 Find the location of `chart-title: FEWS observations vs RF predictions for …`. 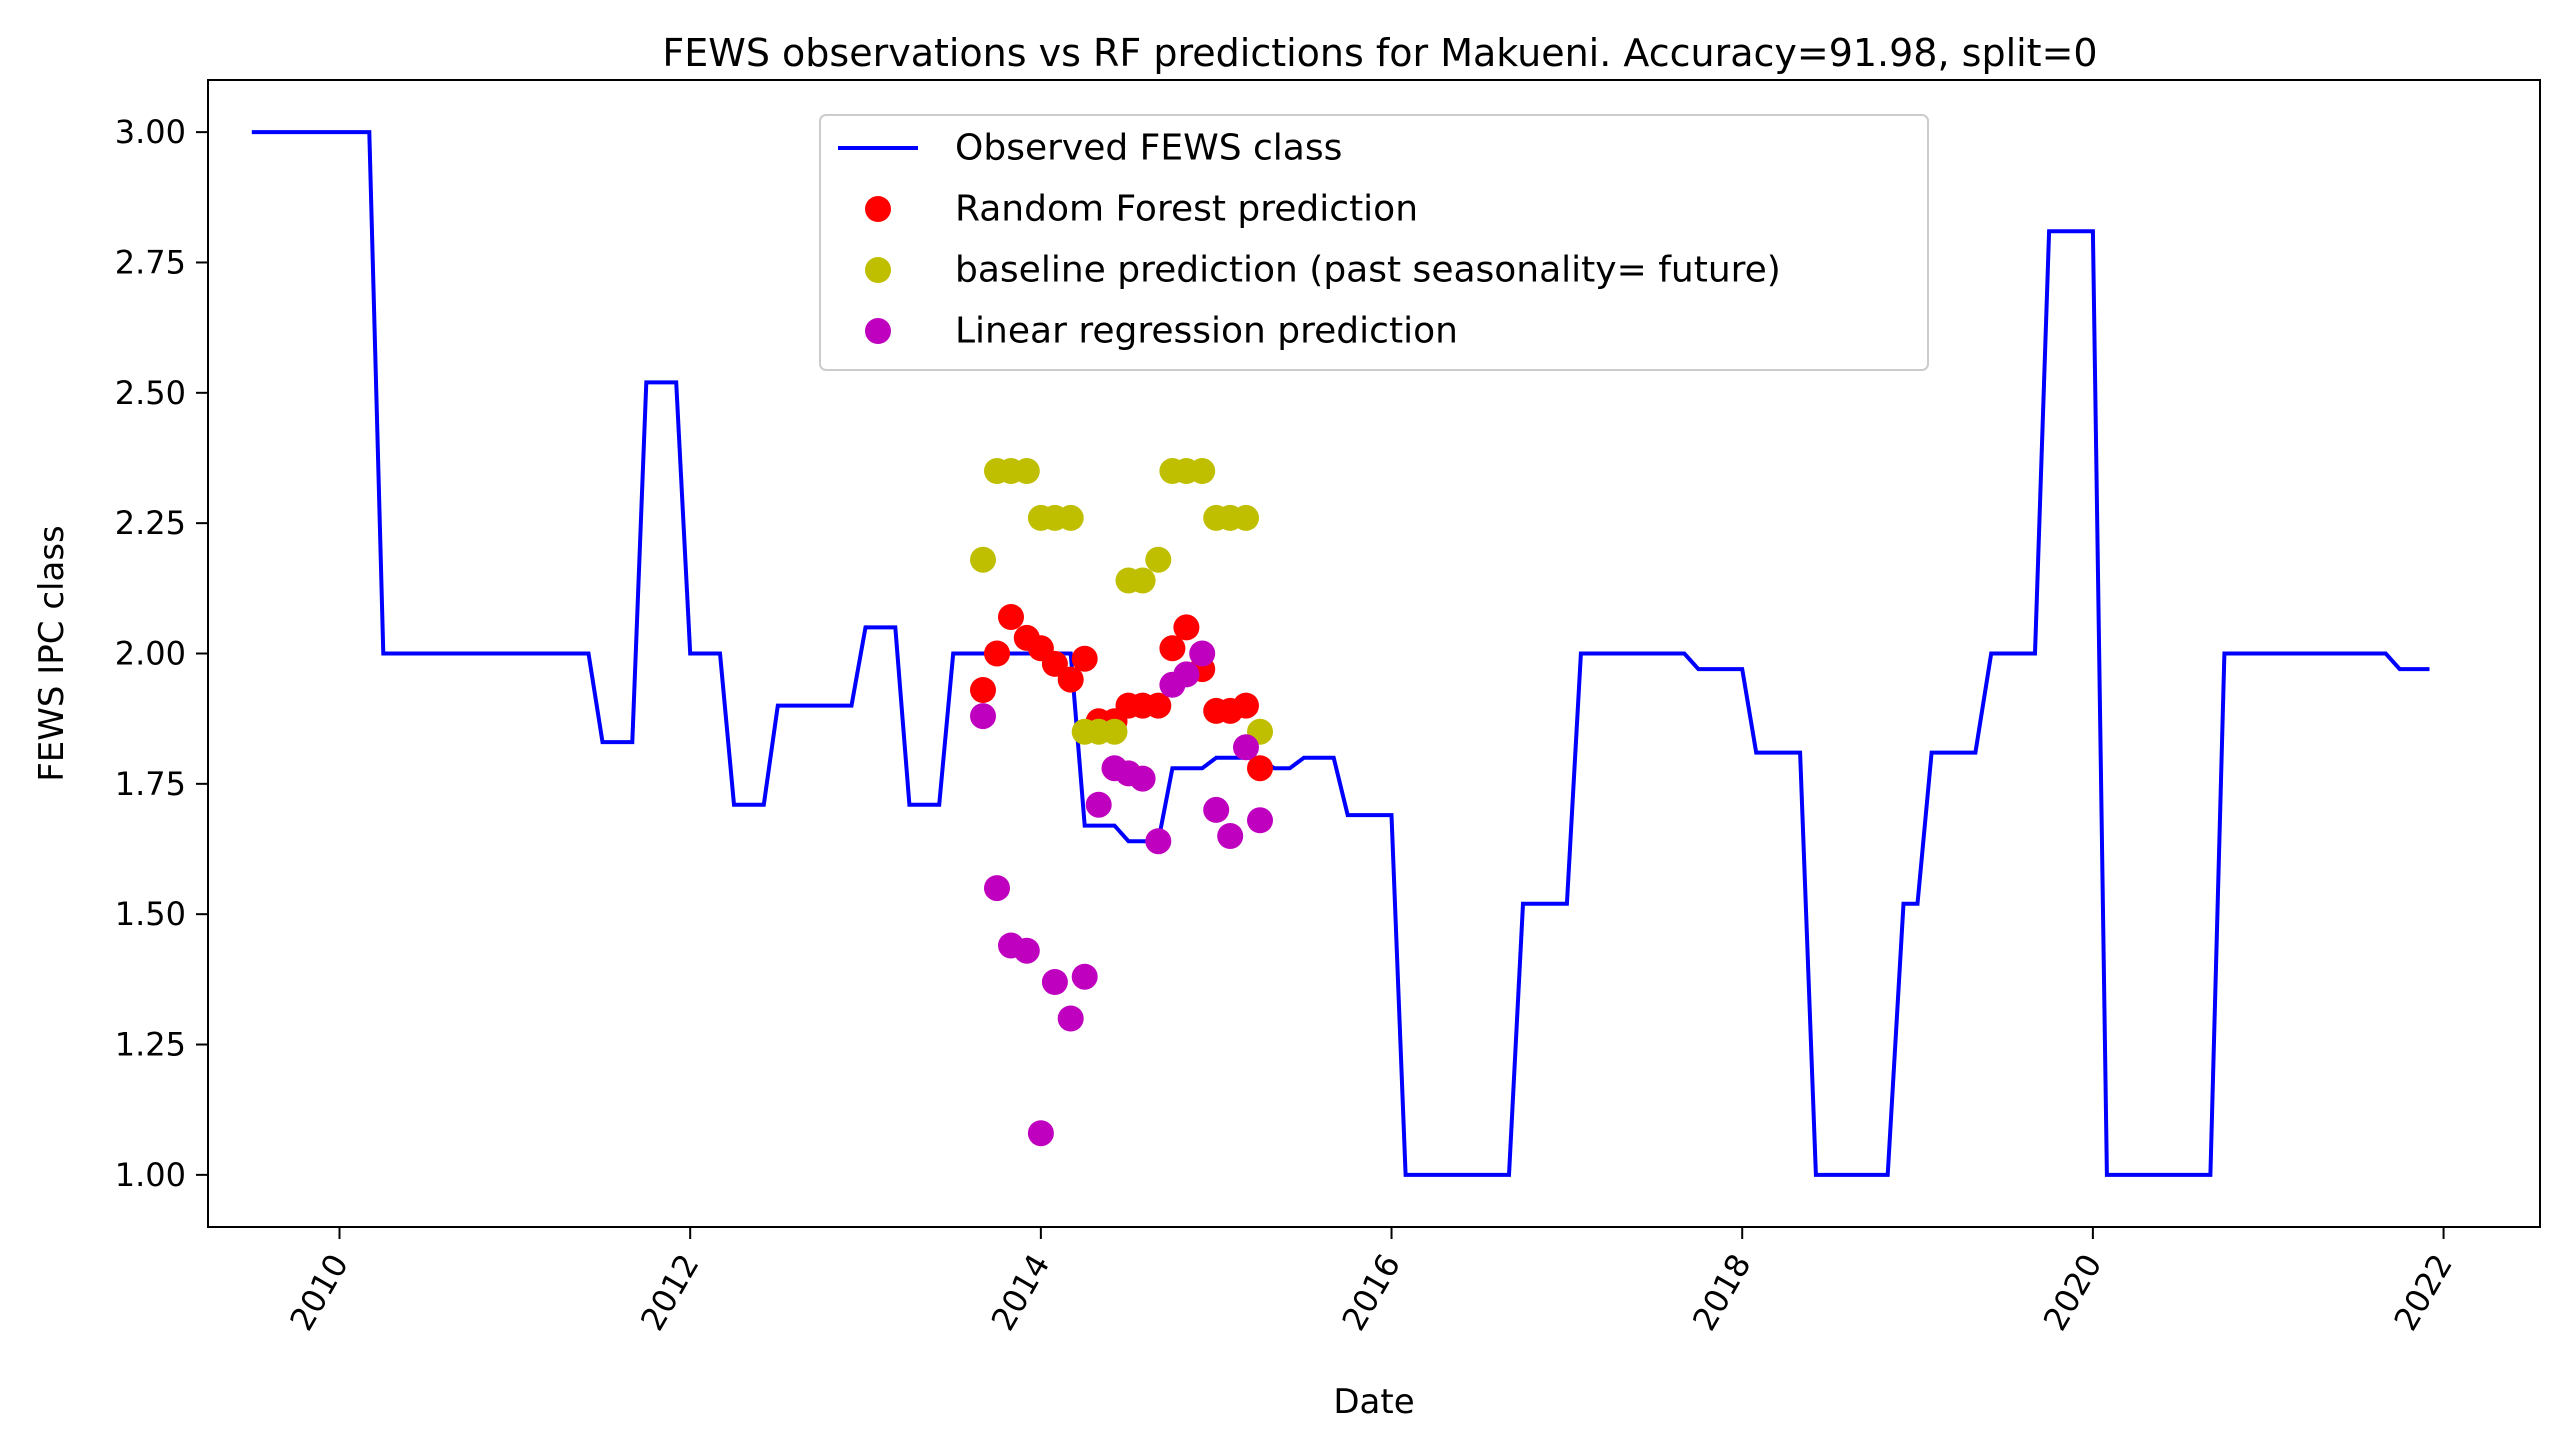

chart-title: FEWS observations vs RF predictions for … is located at coordinates (1379, 53).